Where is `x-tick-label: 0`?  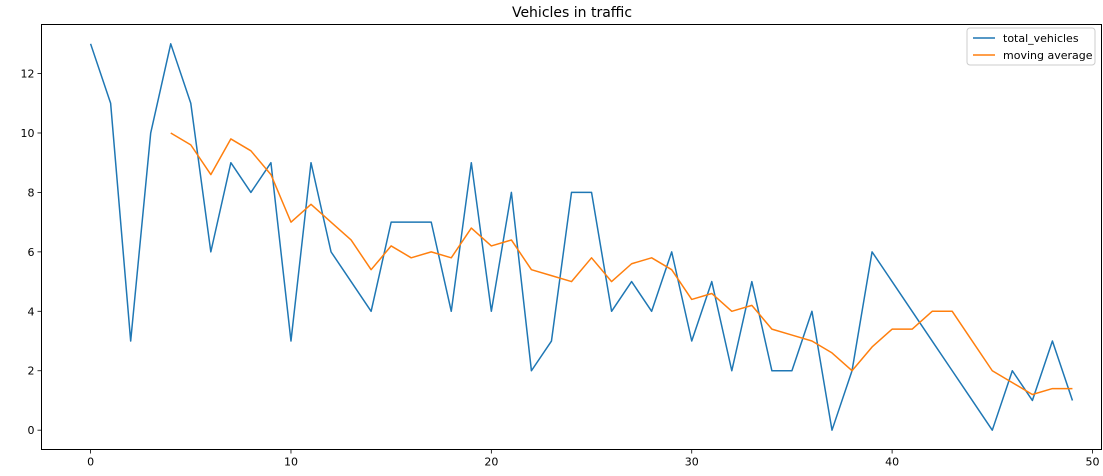
x-tick-label: 0 is located at coordinates (90, 462).